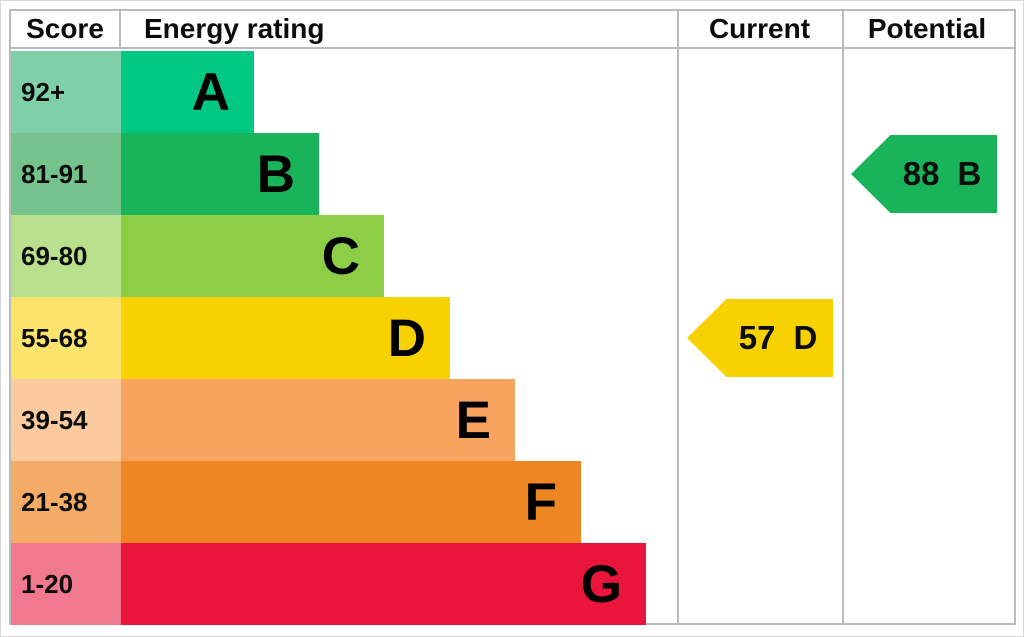 The height and width of the screenshot is (637, 1024). I want to click on score-cell-c: 69-80, so click(66, 256).